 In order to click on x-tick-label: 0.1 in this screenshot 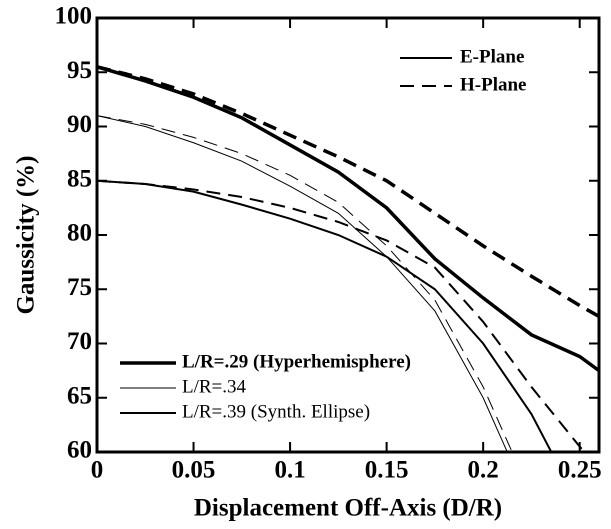, I will do `click(289, 470)`.